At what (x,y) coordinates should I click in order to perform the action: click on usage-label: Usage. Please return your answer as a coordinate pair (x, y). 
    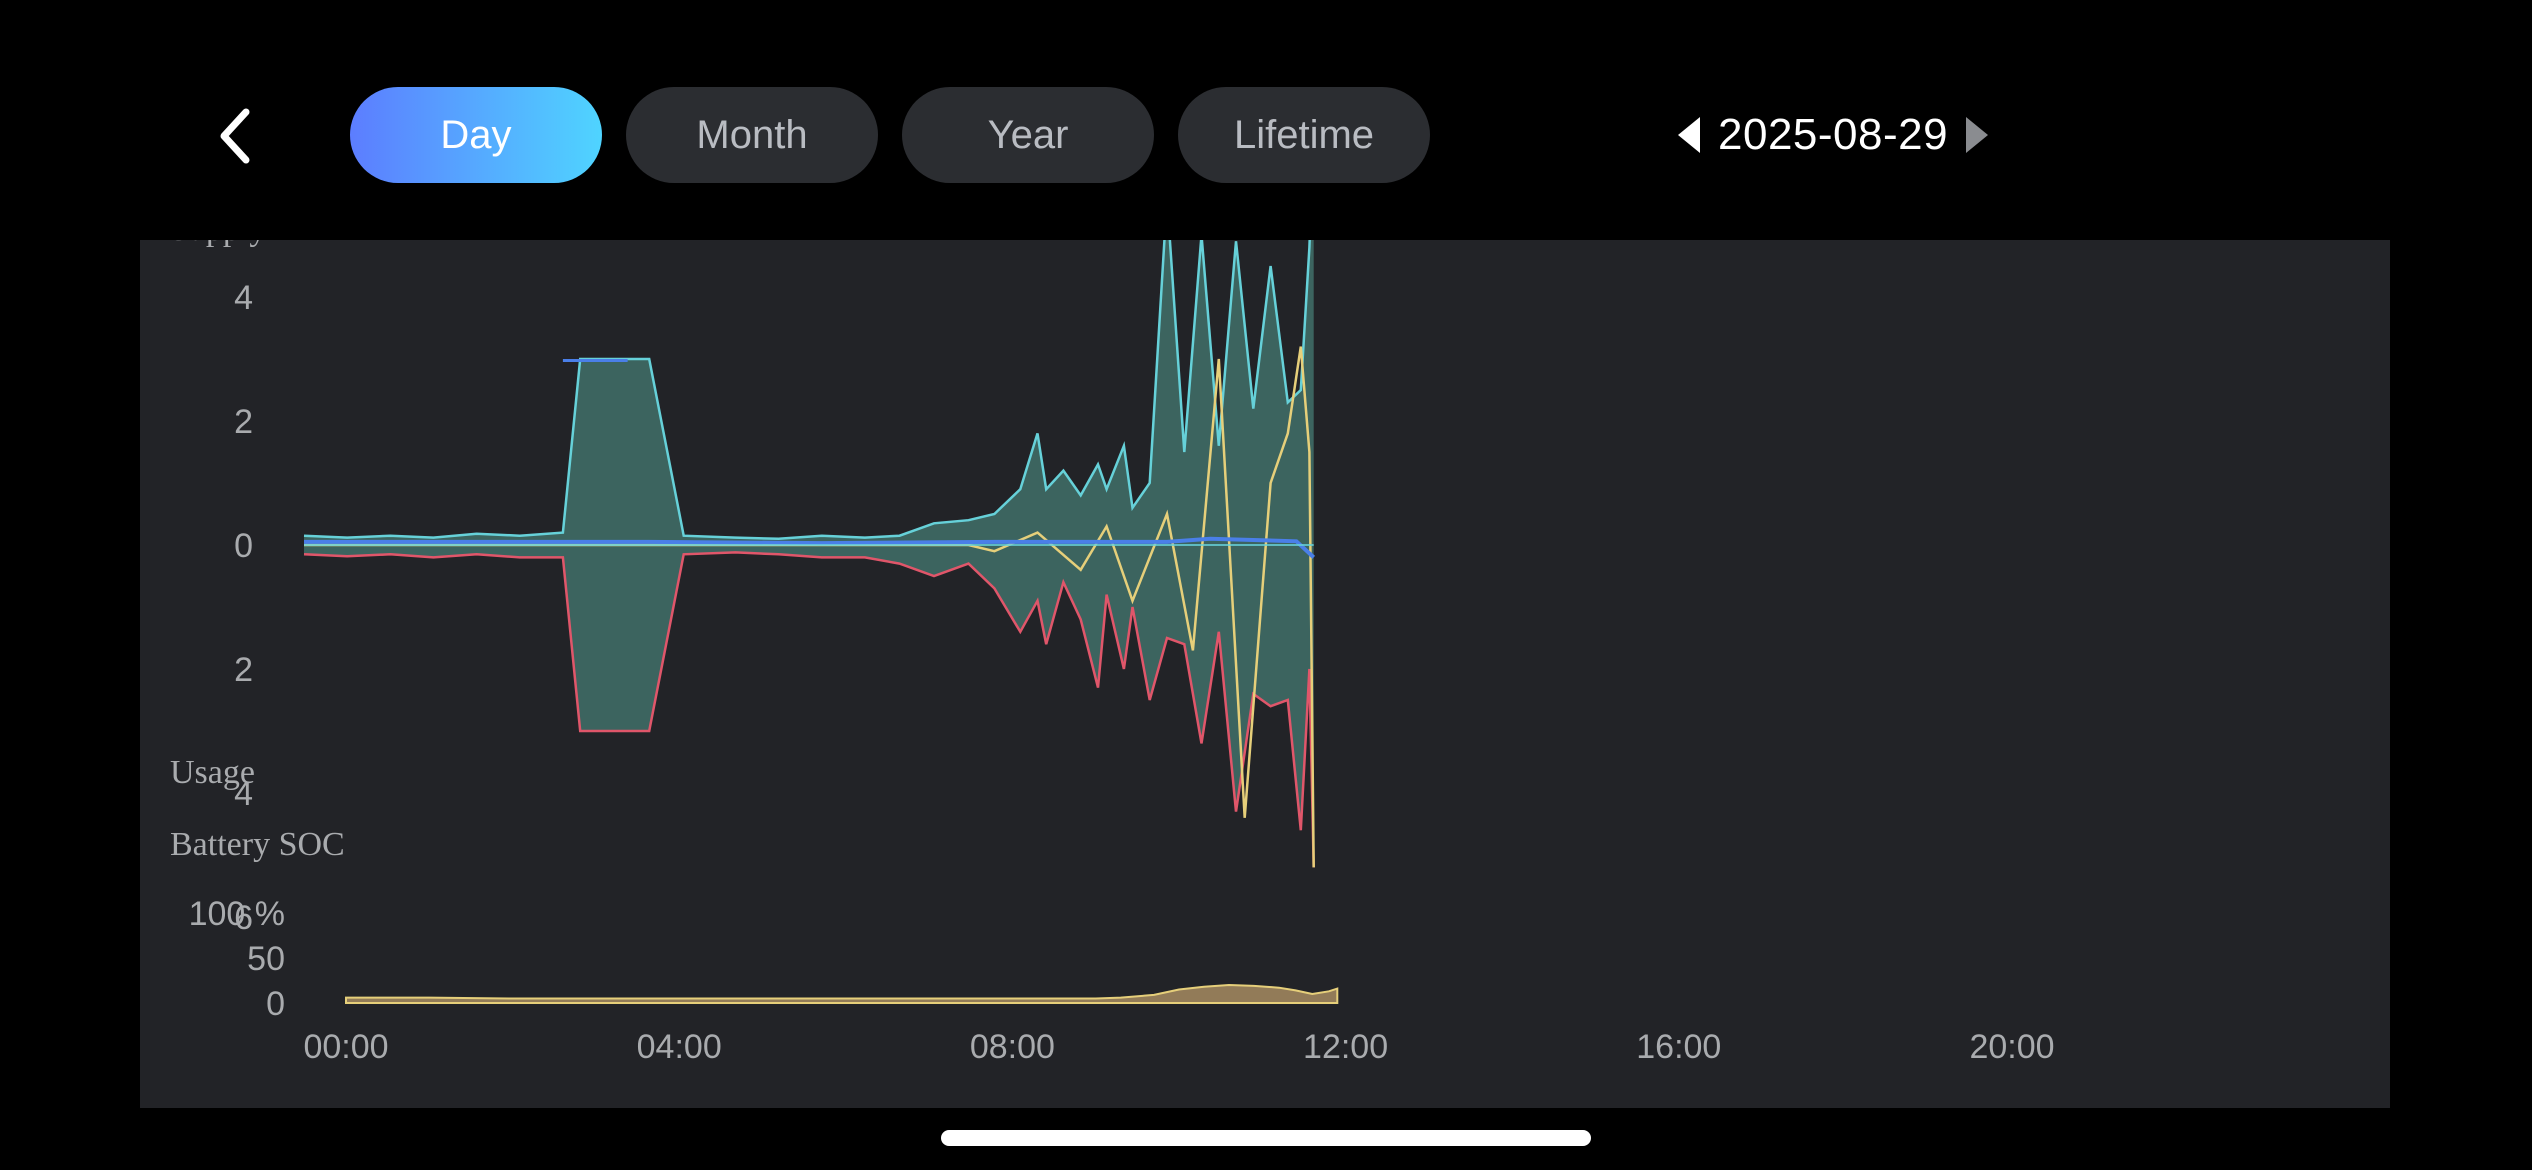
    Looking at the image, I should click on (212, 772).